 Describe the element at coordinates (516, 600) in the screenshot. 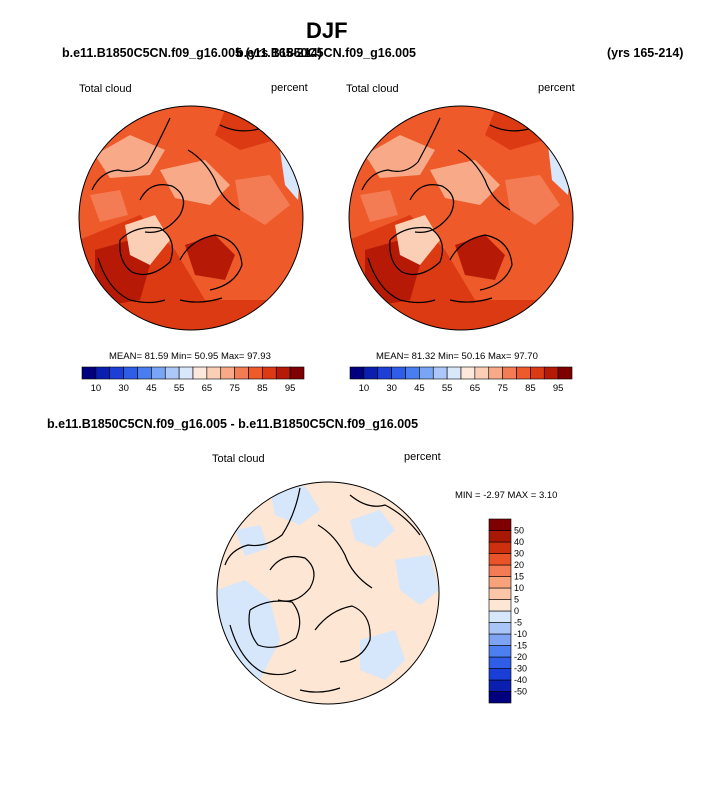

I see `colorbar-tick-label: 5` at that location.